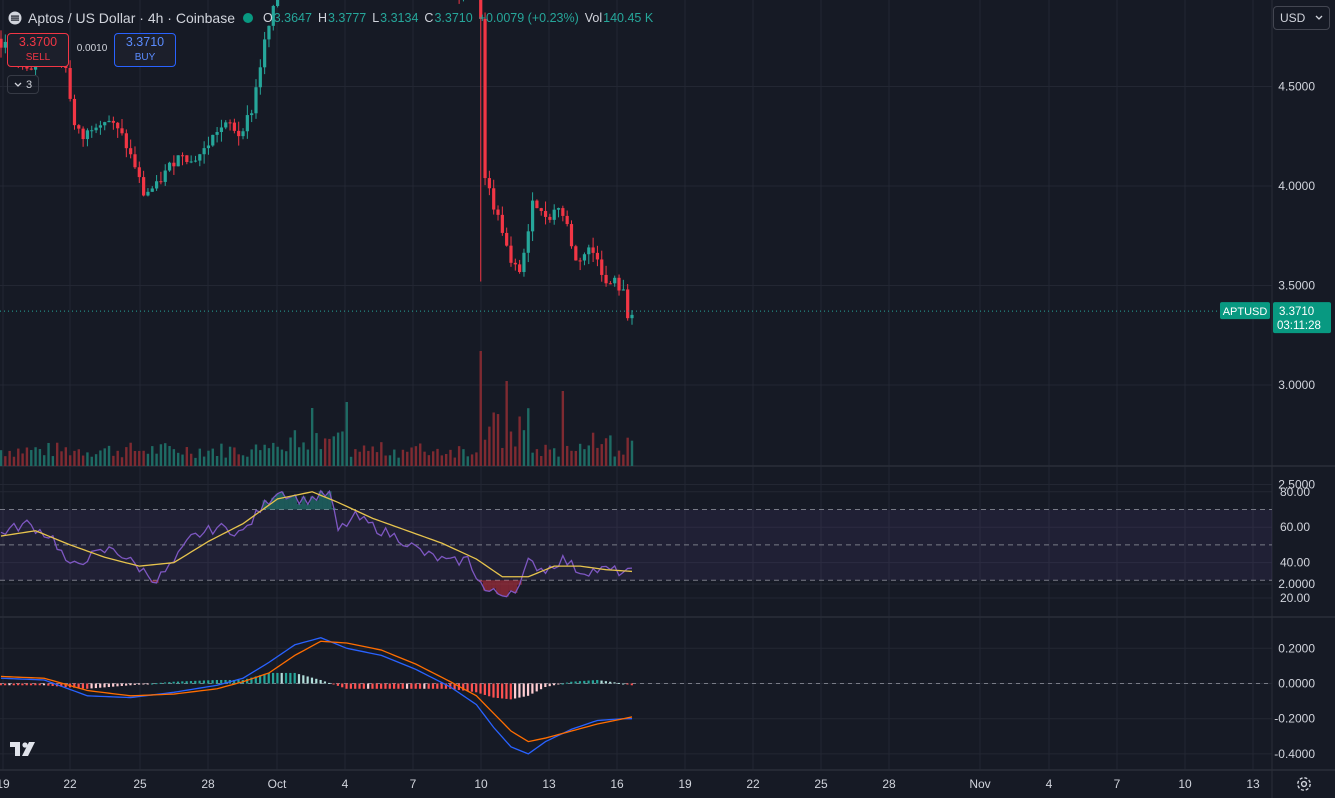 Image resolution: width=1335 pixels, height=798 pixels. What do you see at coordinates (38, 50) in the screenshot?
I see `sell-button: 3.3700 SELL` at bounding box center [38, 50].